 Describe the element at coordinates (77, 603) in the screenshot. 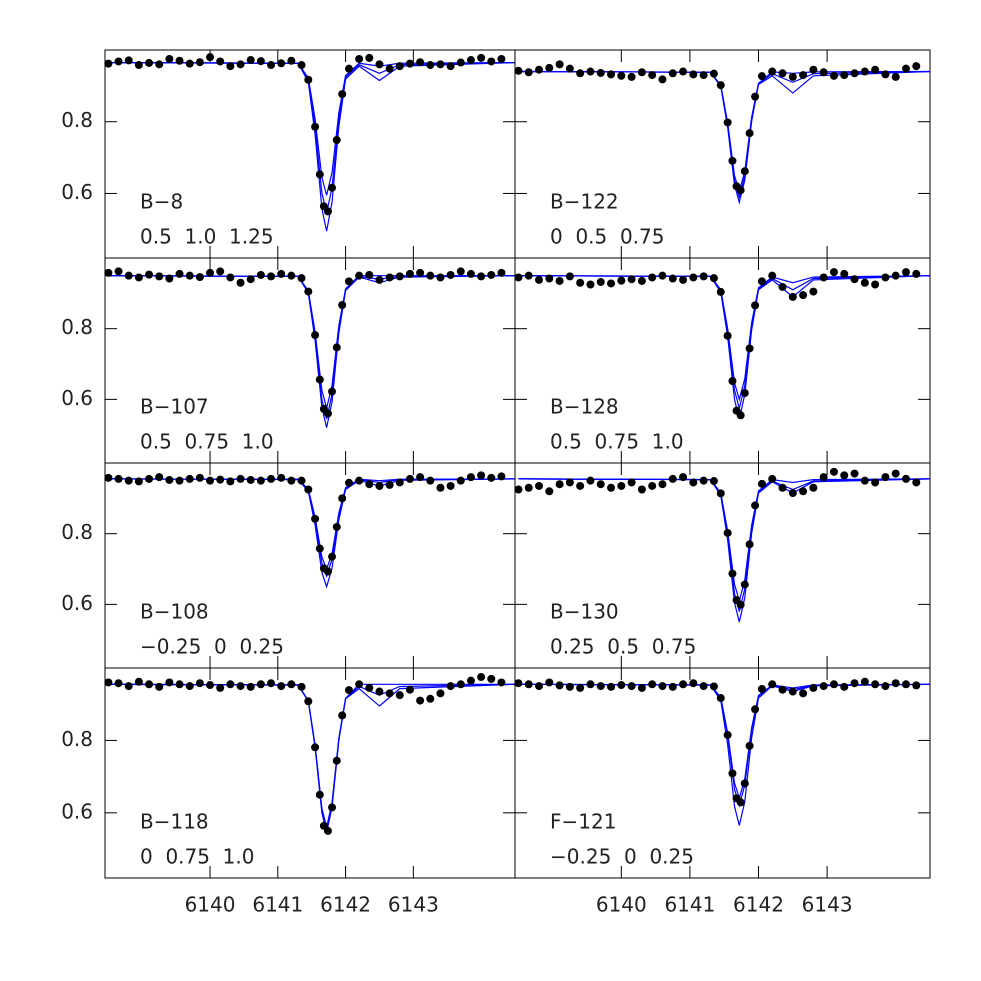

I see `y-tick-label: 0.6` at that location.